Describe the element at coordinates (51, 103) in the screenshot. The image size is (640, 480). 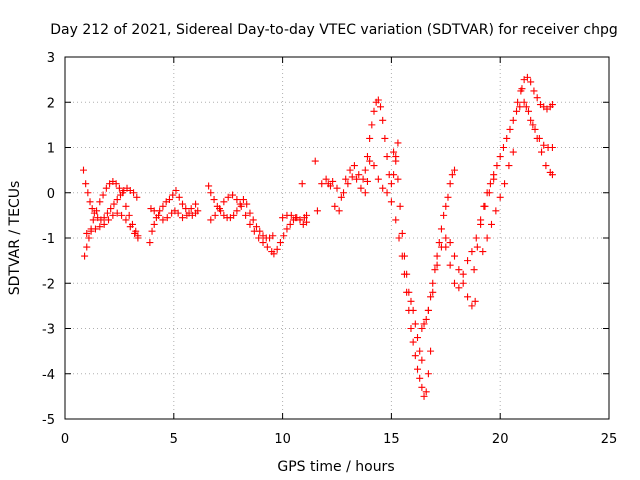
I see `y-tick-label: 2` at that location.